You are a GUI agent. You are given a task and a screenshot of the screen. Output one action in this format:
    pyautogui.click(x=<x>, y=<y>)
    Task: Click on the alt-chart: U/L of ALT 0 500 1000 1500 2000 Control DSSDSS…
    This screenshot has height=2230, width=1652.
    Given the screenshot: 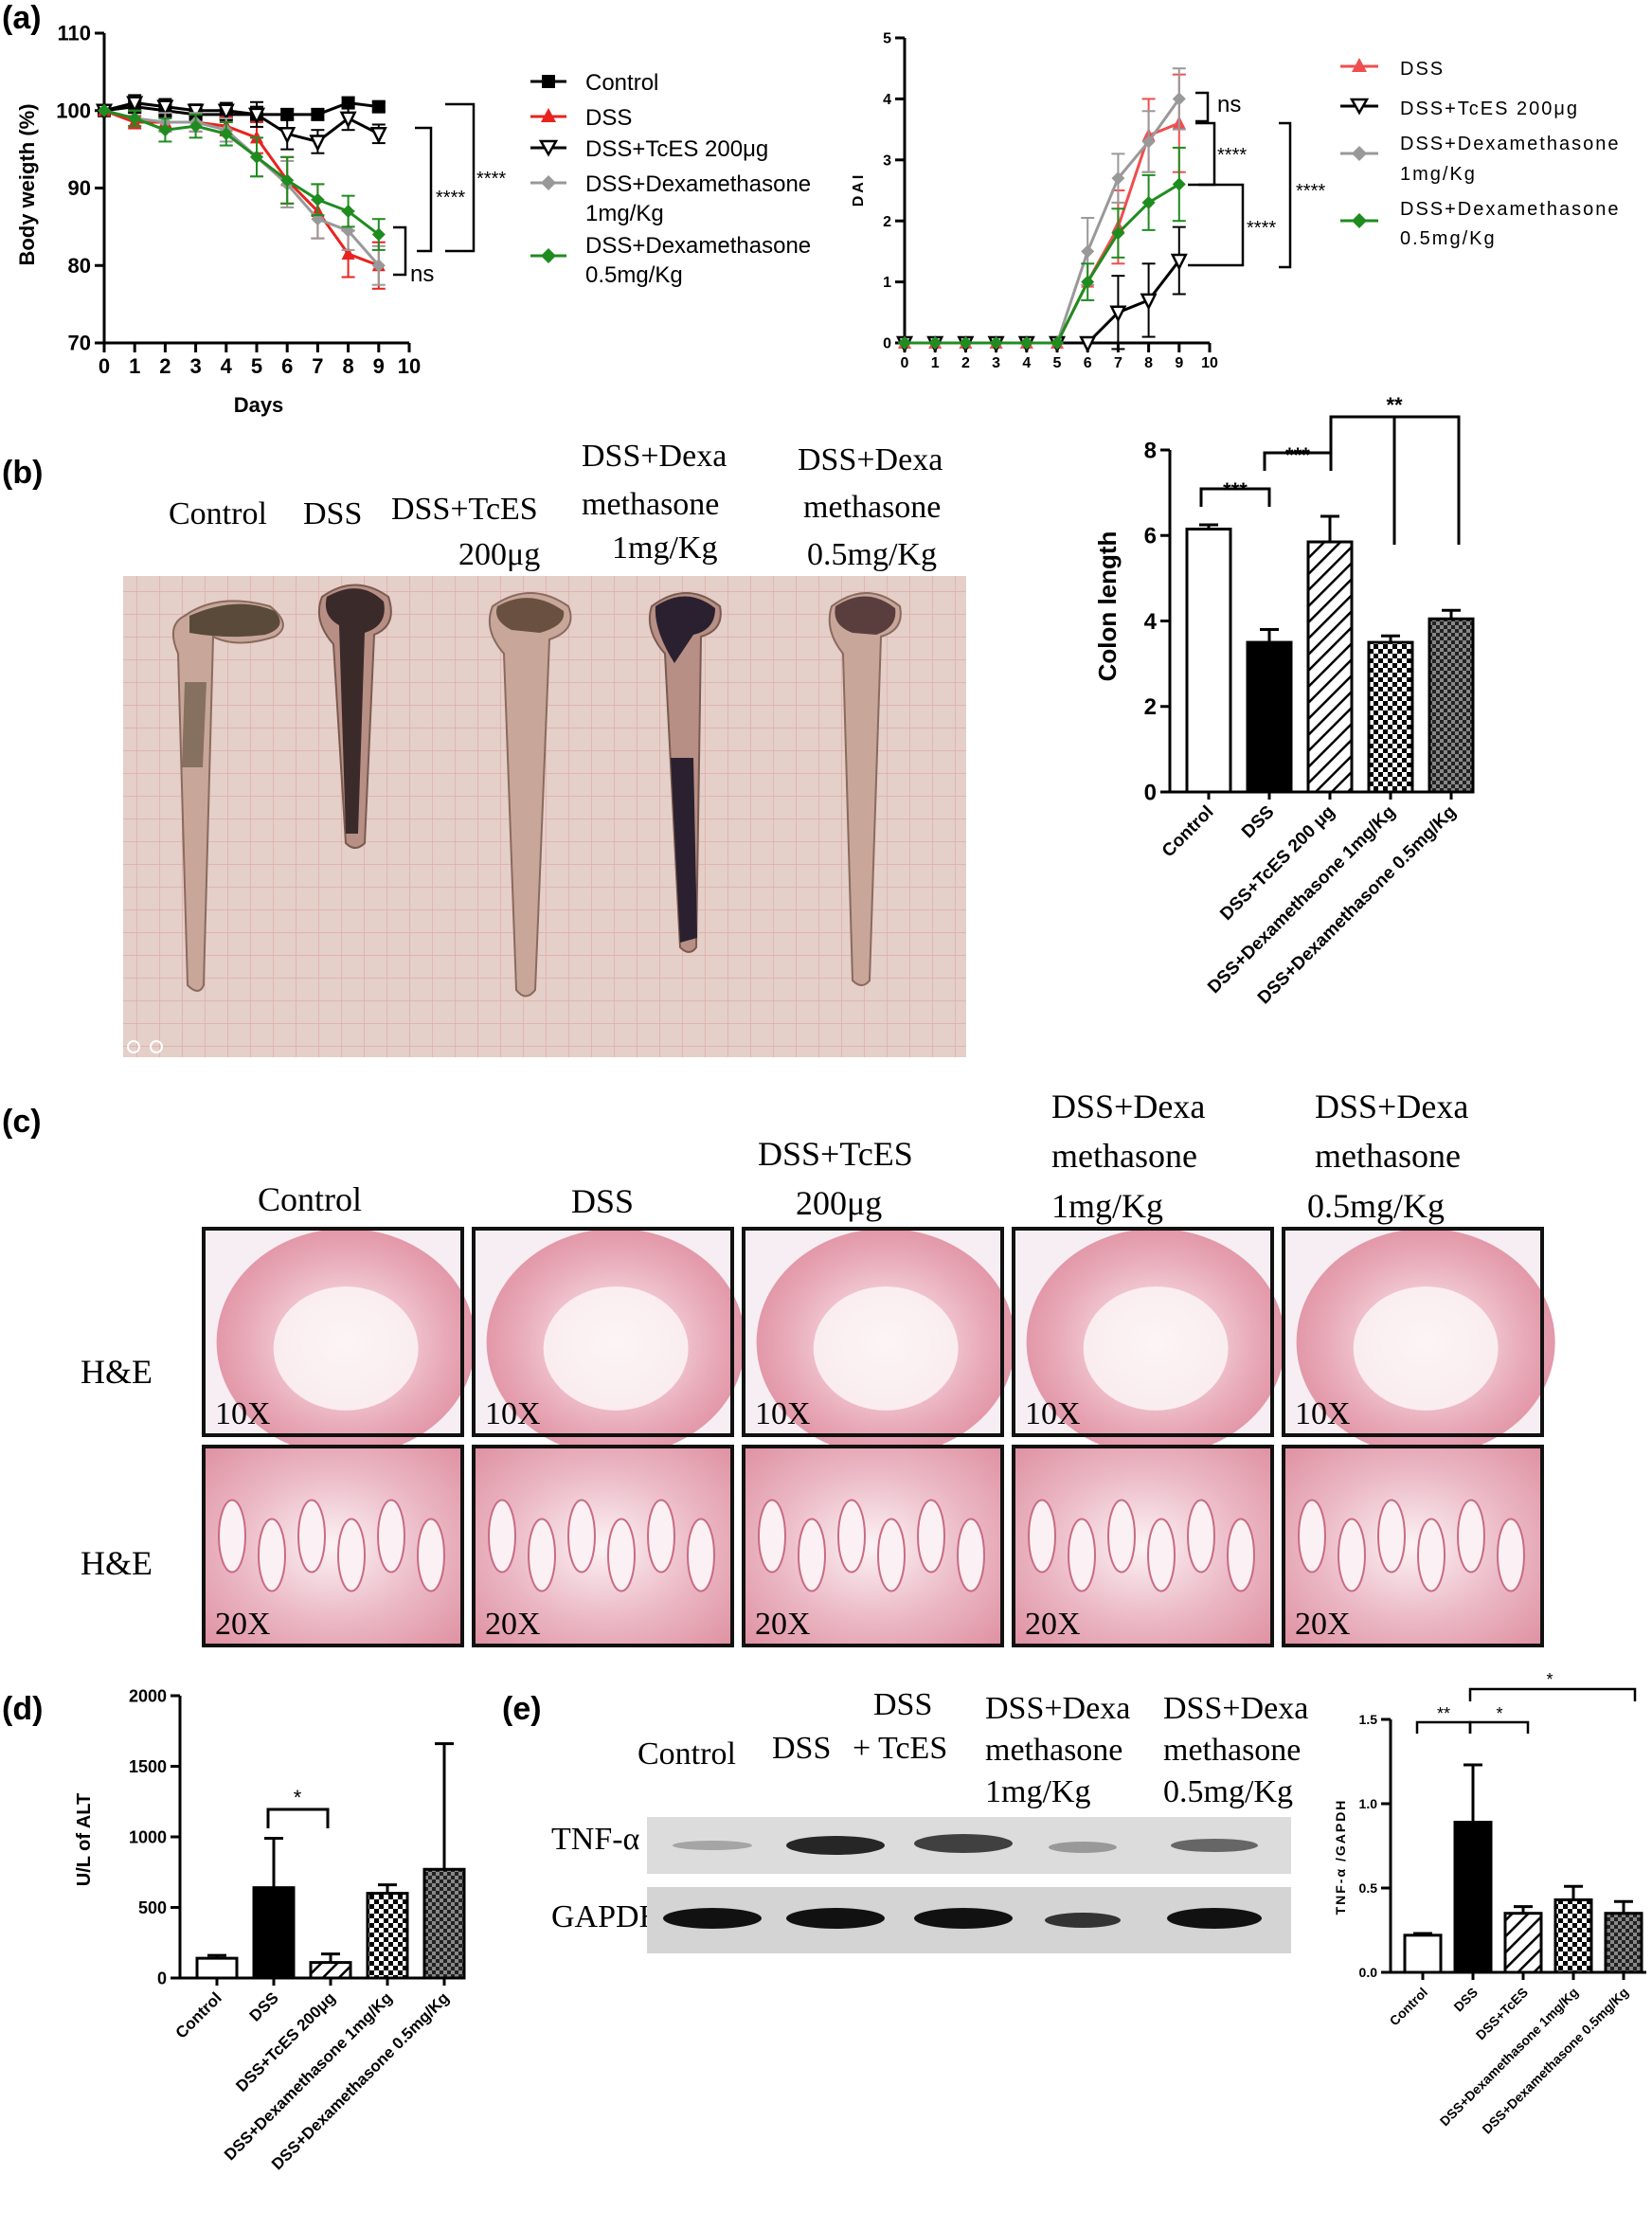 What is the action you would take?
    pyautogui.click(x=270, y=1929)
    